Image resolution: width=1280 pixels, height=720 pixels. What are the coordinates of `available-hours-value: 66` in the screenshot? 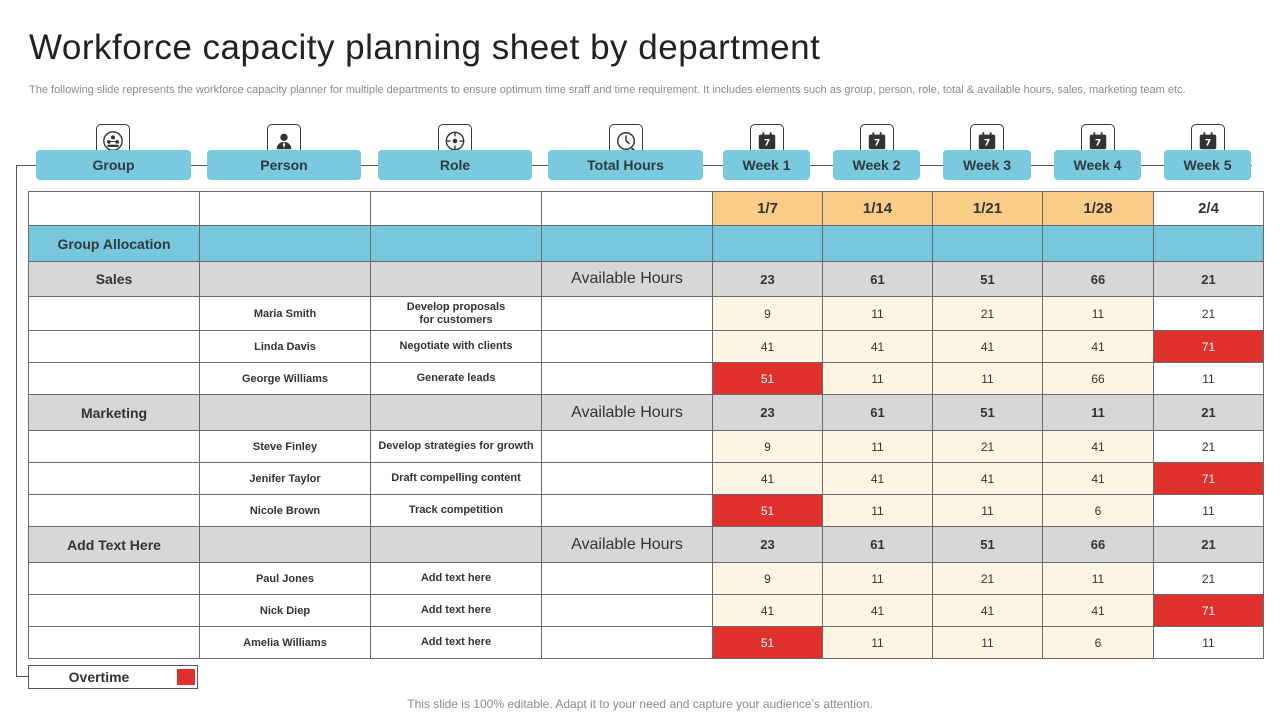 It's located at (1098, 544).